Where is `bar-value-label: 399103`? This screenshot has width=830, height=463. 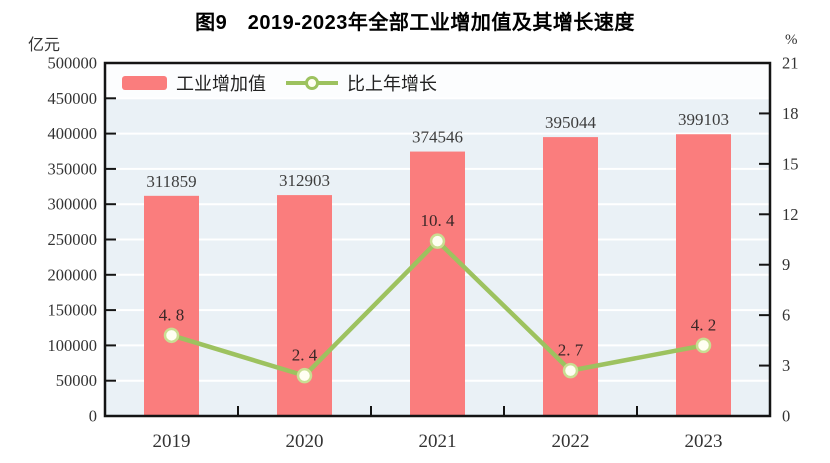 bar-value-label: 399103 is located at coordinates (703, 119).